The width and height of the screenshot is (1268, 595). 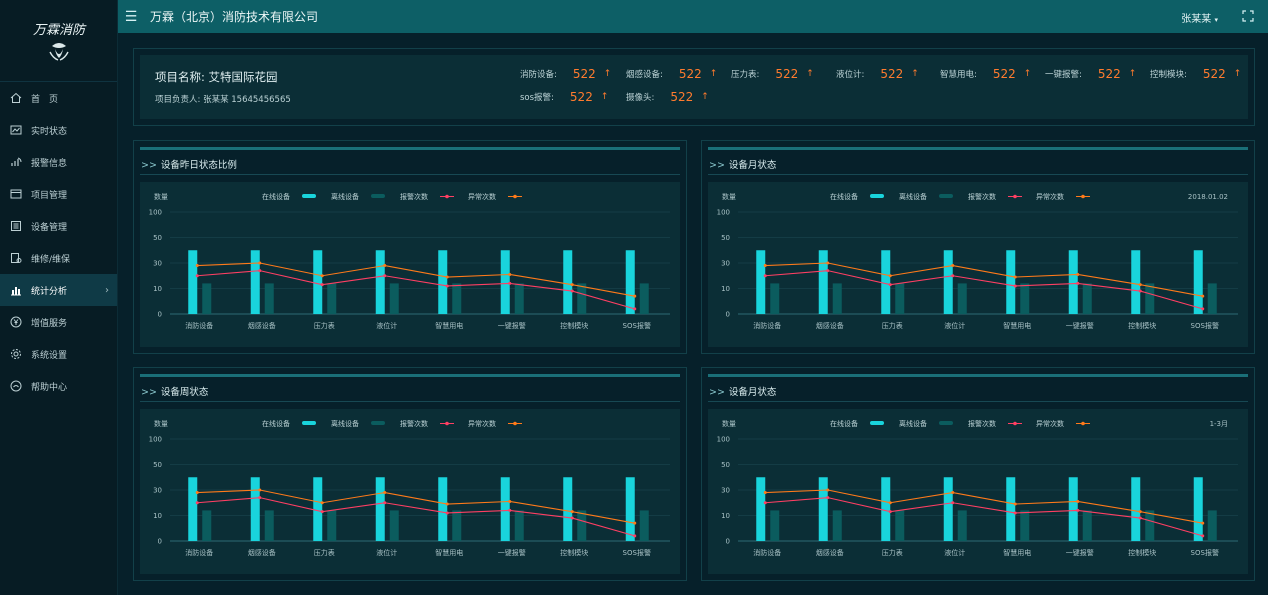 I want to click on x-tick-label: 压力表, so click(x=892, y=325).